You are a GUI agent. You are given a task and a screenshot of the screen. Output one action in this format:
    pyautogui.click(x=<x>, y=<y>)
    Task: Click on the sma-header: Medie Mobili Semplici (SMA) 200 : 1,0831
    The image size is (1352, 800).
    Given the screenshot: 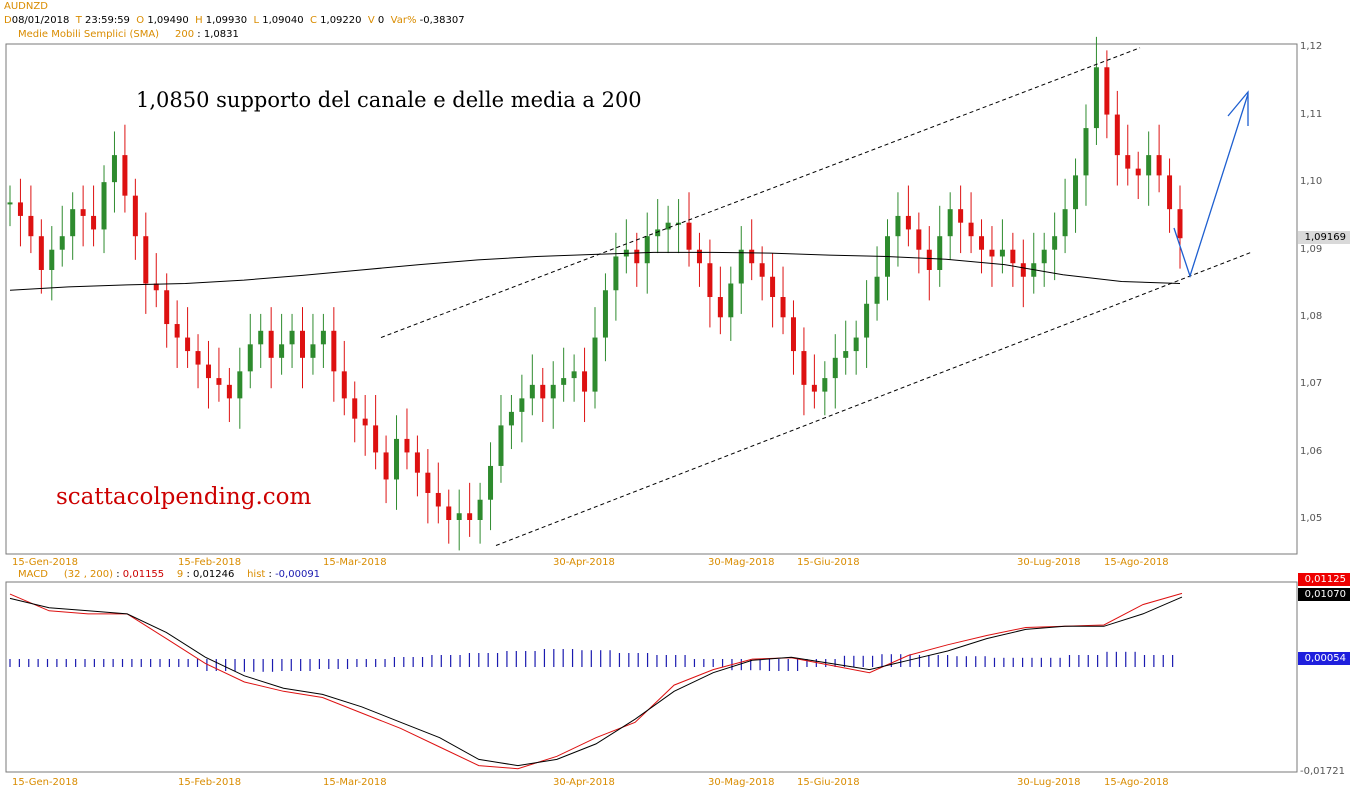 What is the action you would take?
    pyautogui.click(x=128, y=34)
    